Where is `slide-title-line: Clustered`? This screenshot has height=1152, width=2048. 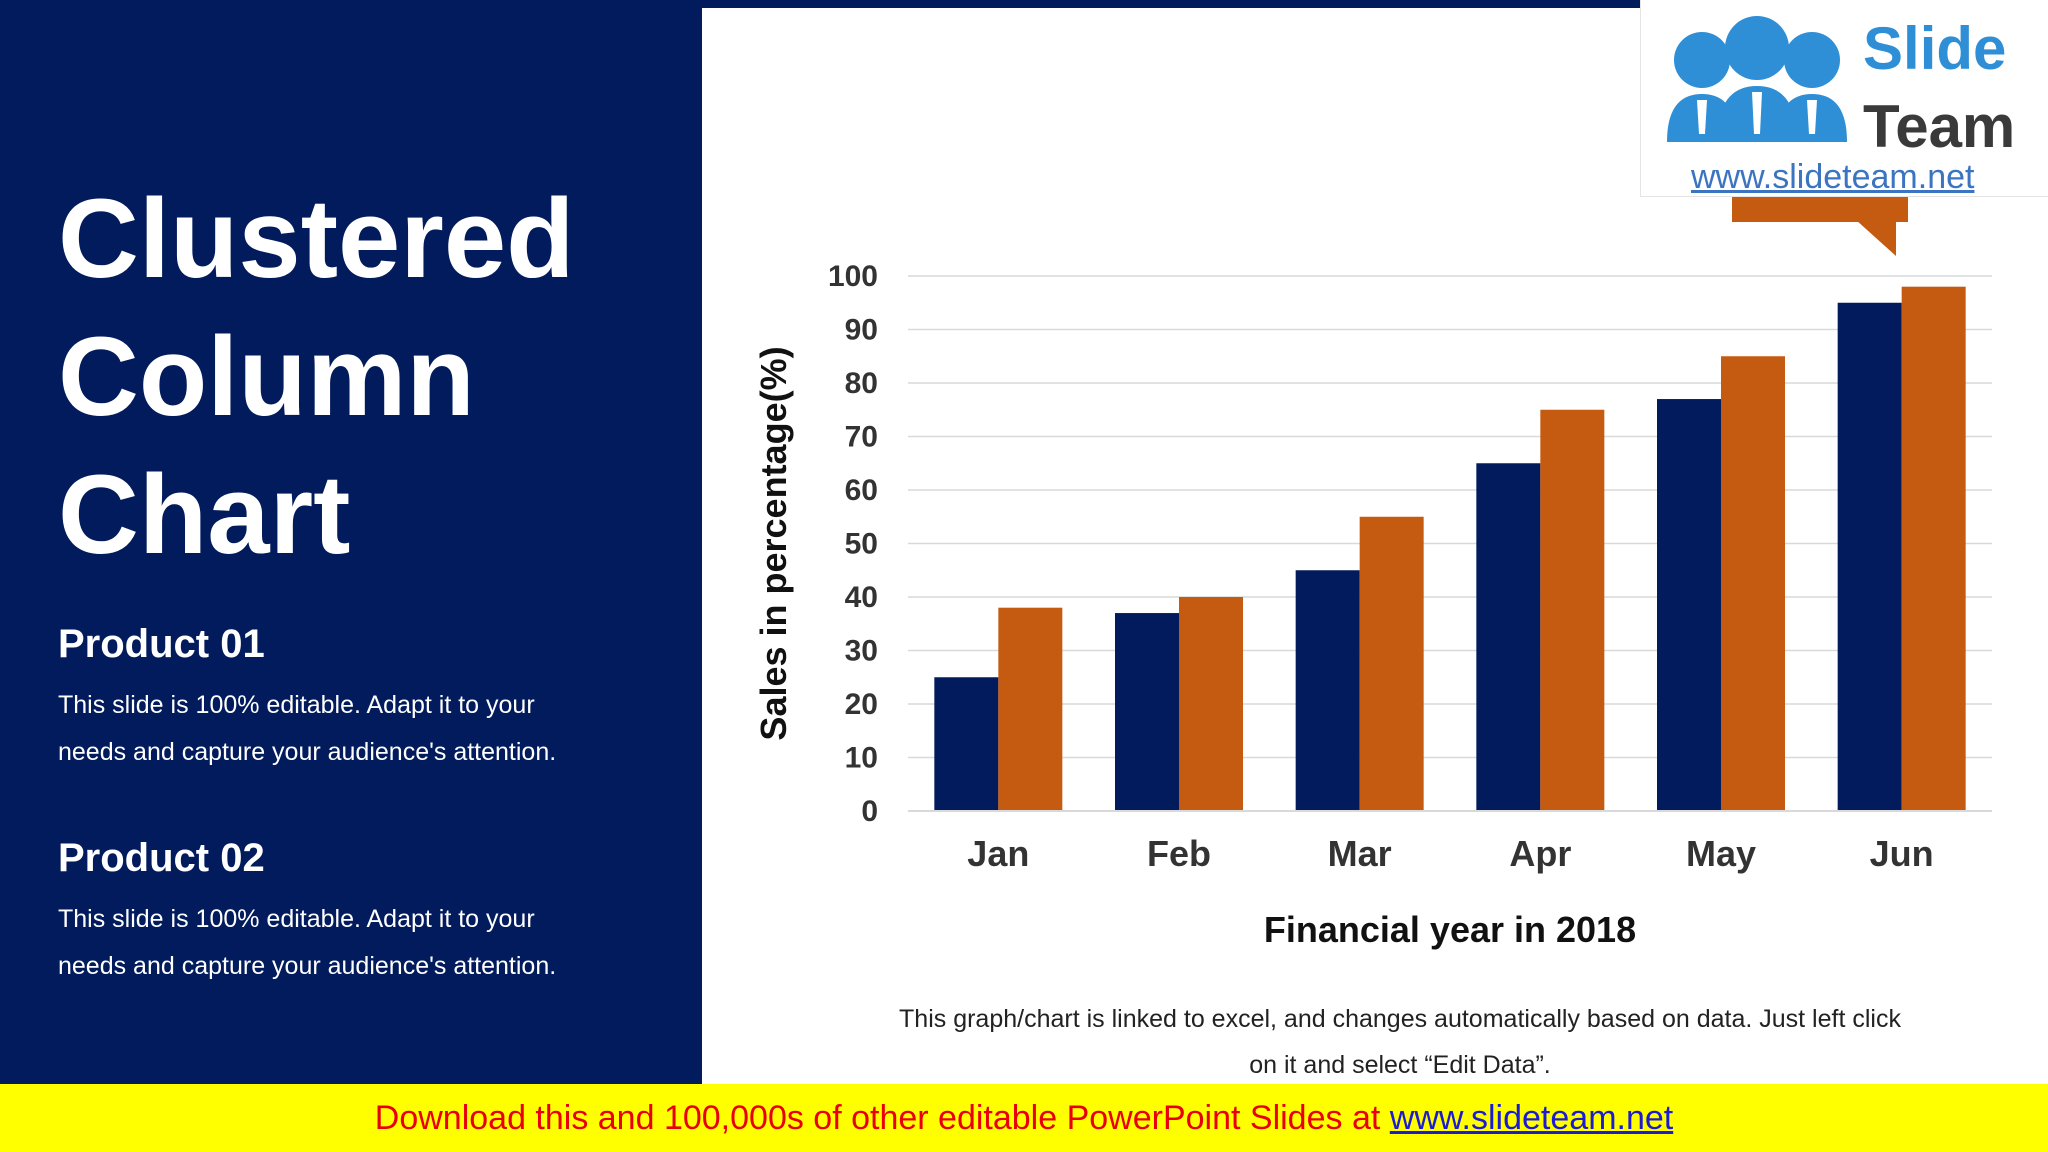
slide-title-line: Clustered is located at coordinates (316, 238).